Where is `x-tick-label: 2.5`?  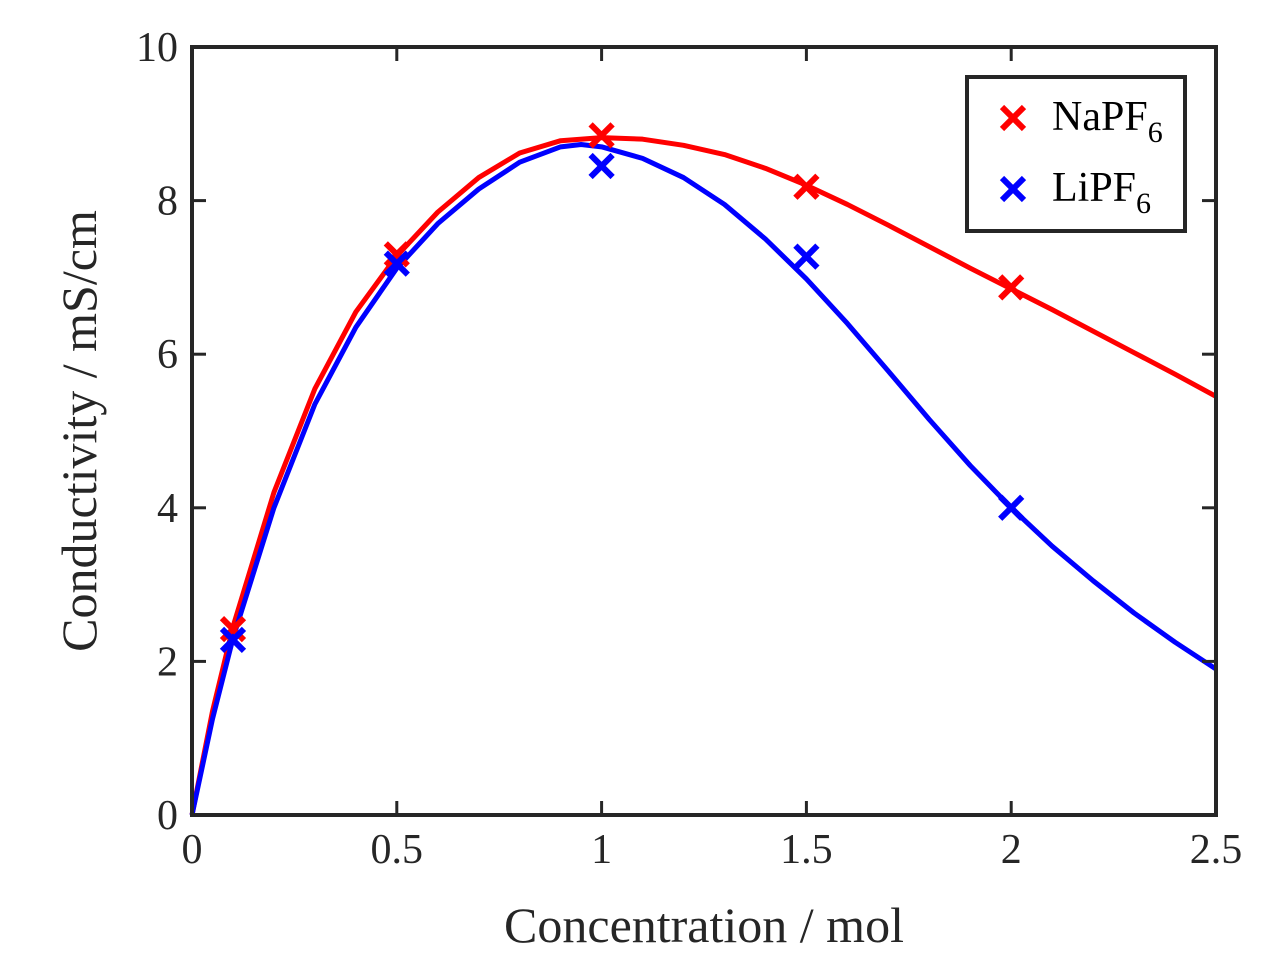
x-tick-label: 2.5 is located at coordinates (1216, 850).